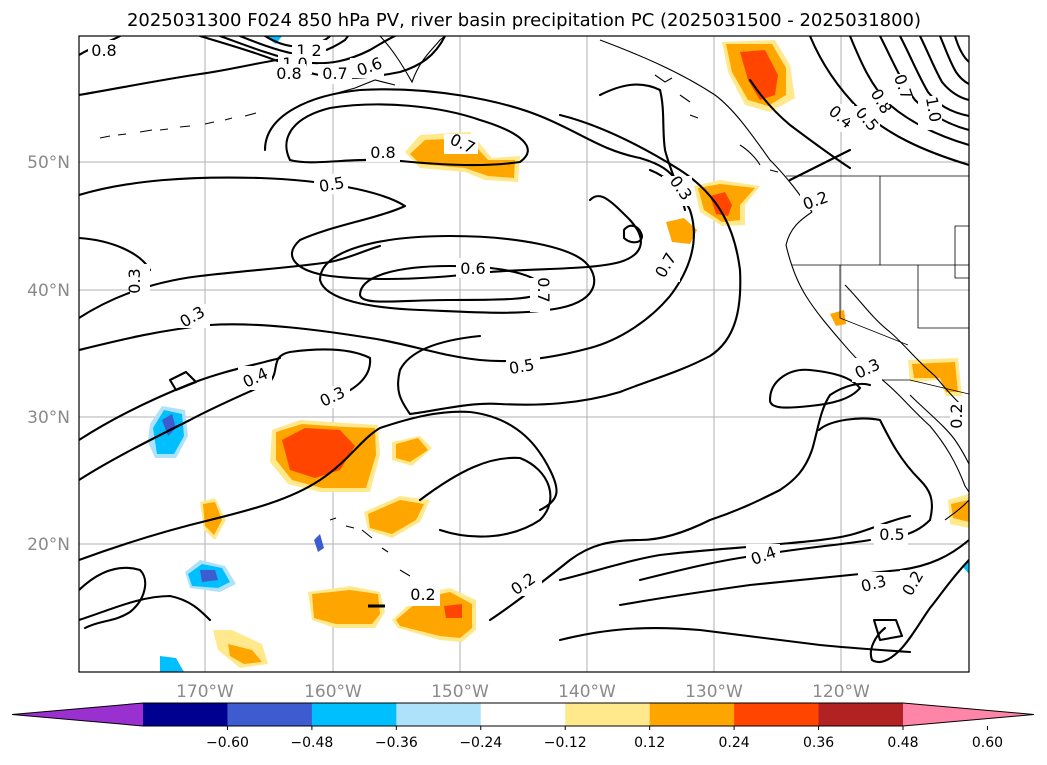  Describe the element at coordinates (987, 743) in the screenshot. I see `colorbar-tick-label: 0.60` at that location.